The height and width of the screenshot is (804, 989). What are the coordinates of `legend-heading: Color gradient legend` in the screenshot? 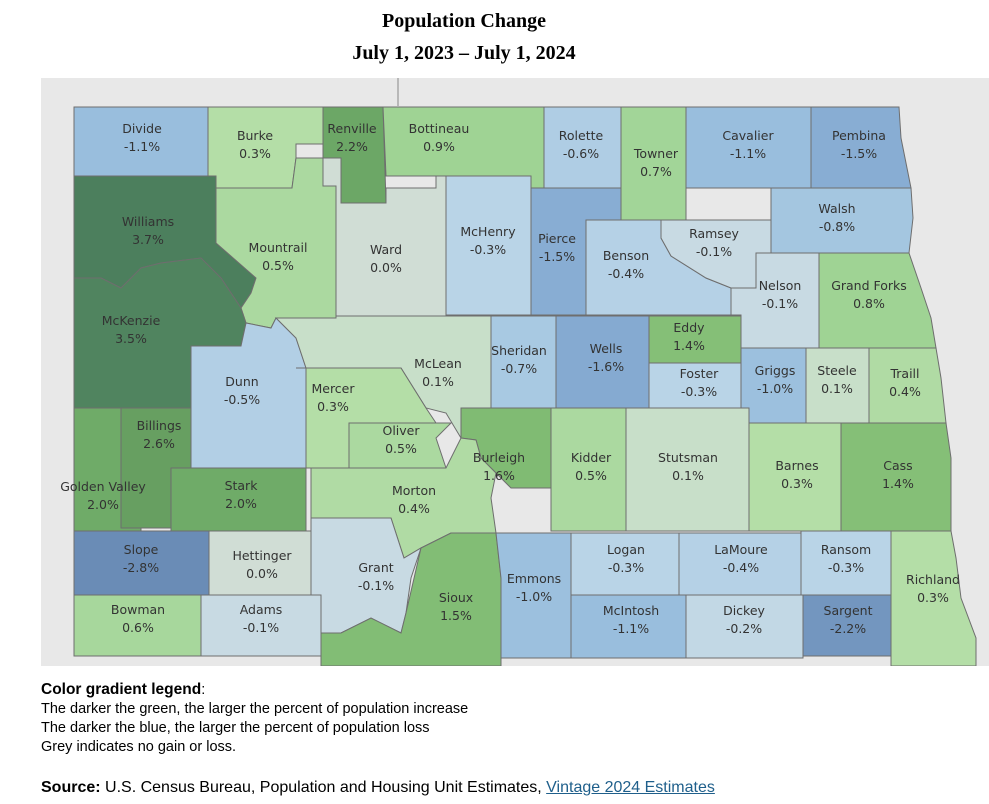 It's located at (121, 689).